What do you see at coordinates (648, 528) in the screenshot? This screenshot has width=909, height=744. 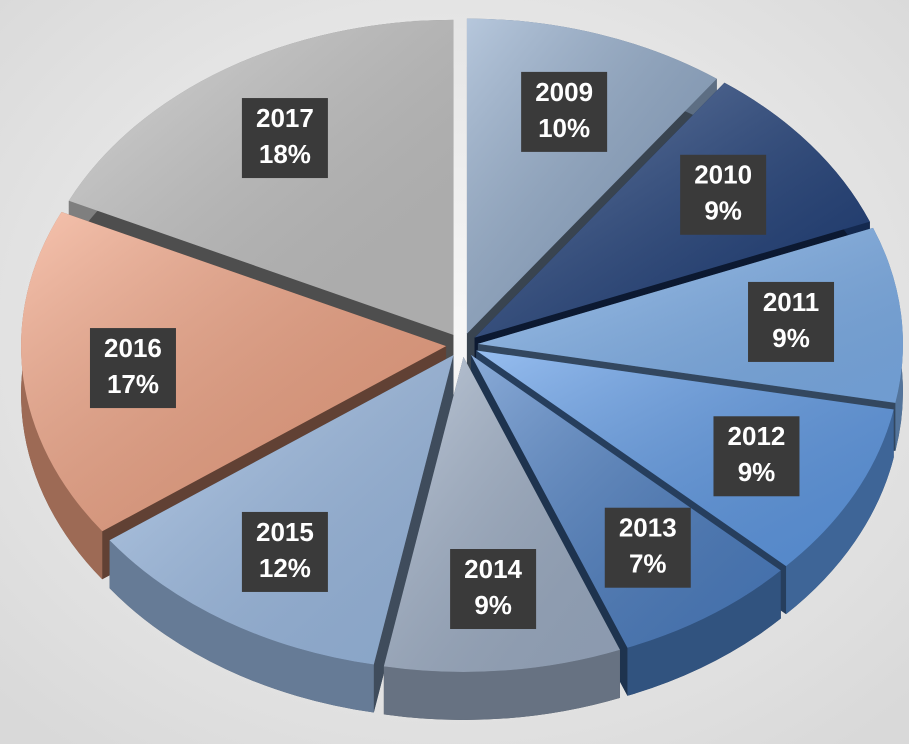 I see `category-label: 2013` at bounding box center [648, 528].